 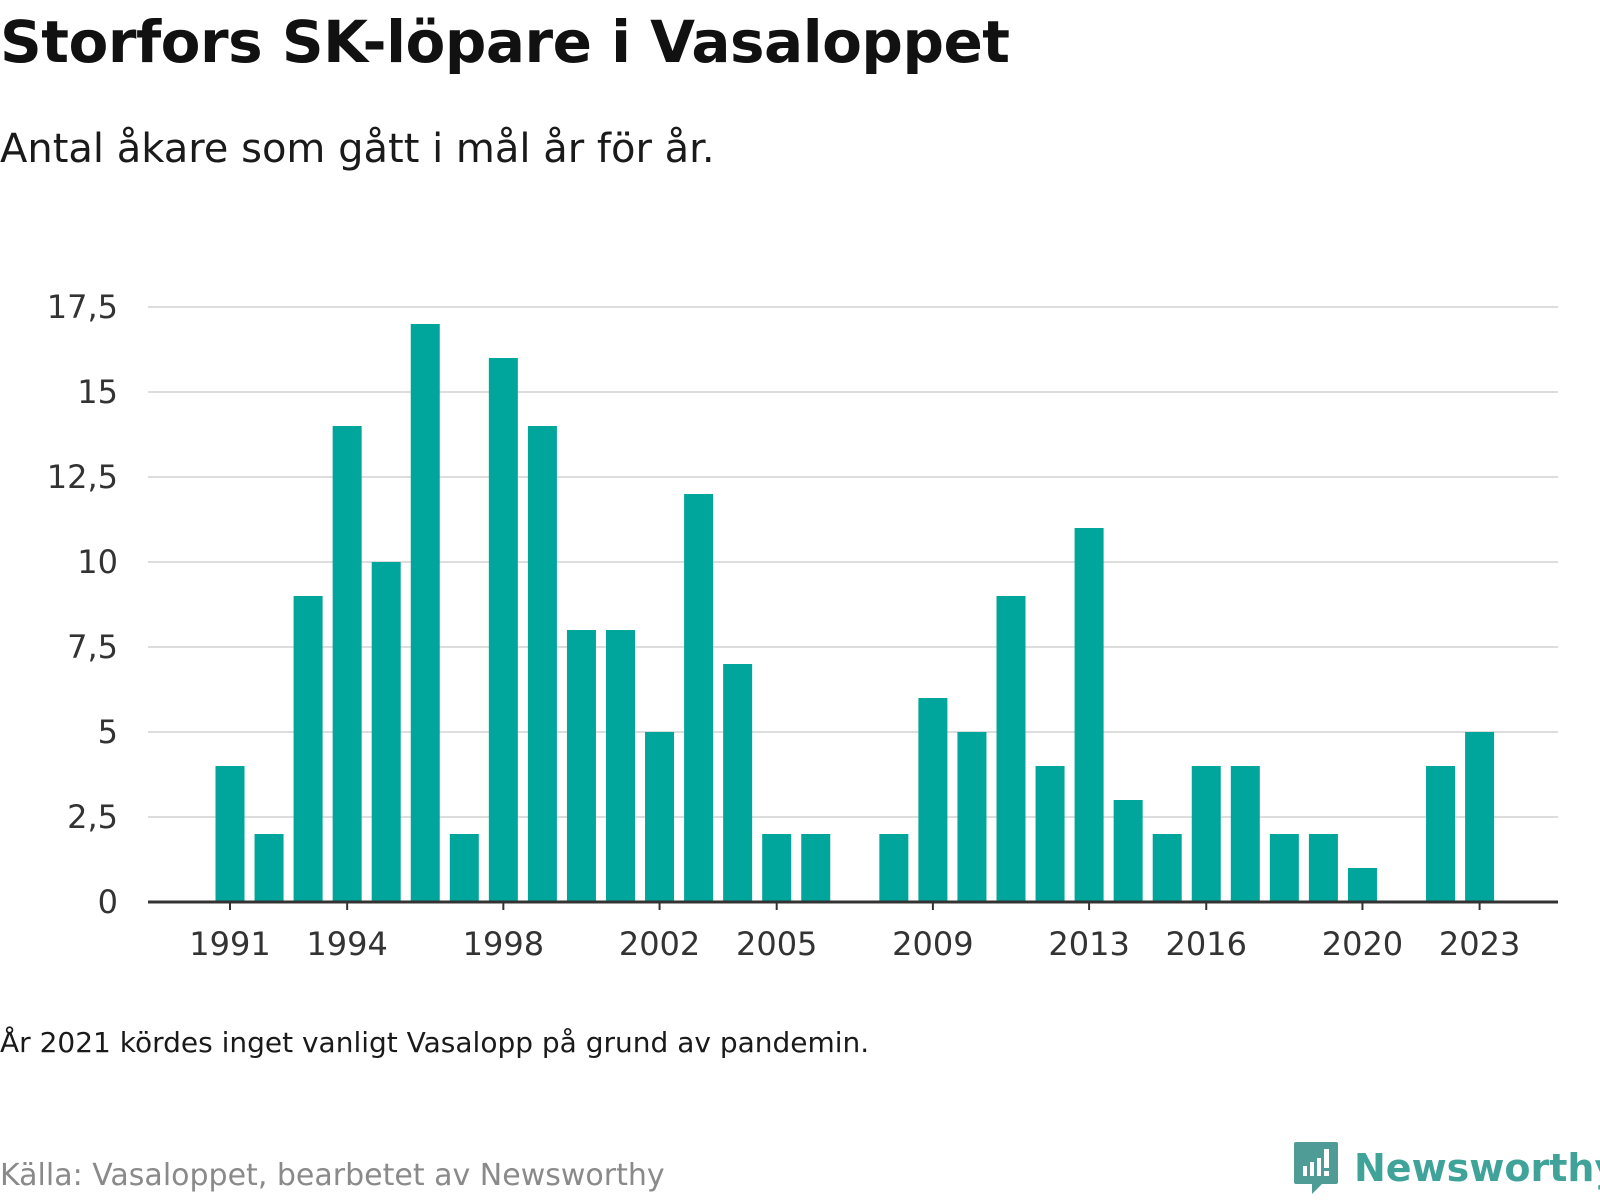 What do you see at coordinates (108, 732) in the screenshot?
I see `y-tick-label: 5` at bounding box center [108, 732].